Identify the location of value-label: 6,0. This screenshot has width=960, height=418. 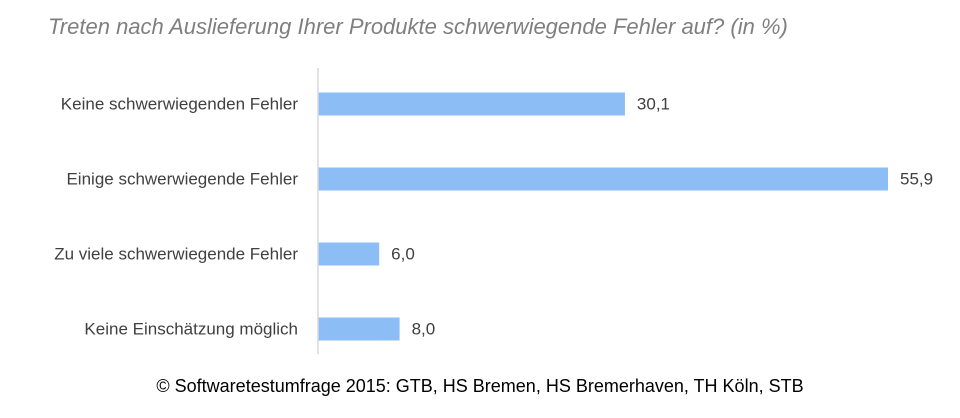
(403, 254).